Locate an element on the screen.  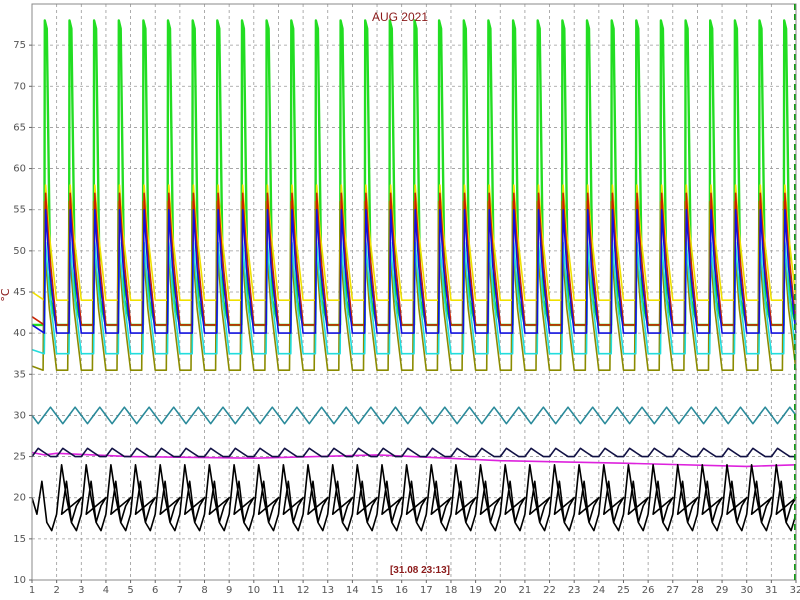
x-tick-label: 30 is located at coordinates (746, 590).